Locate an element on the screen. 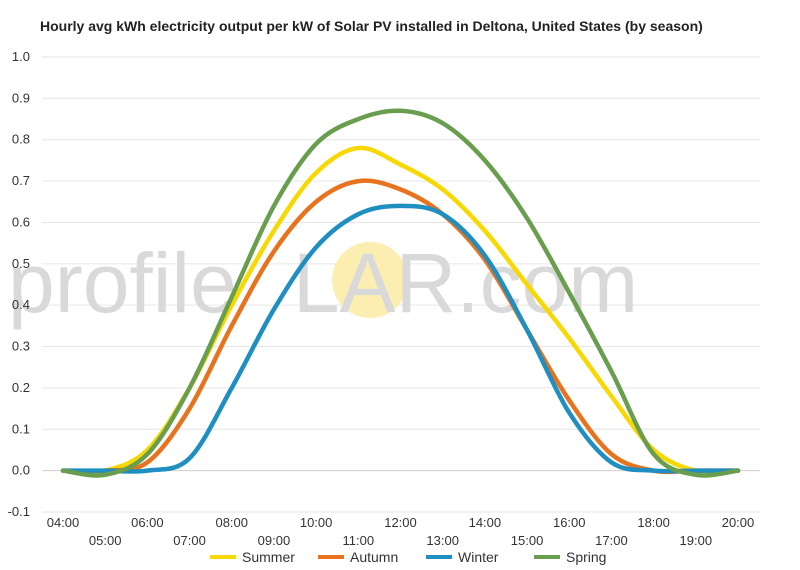  x-tick-label: 14:00 is located at coordinates (485, 522).